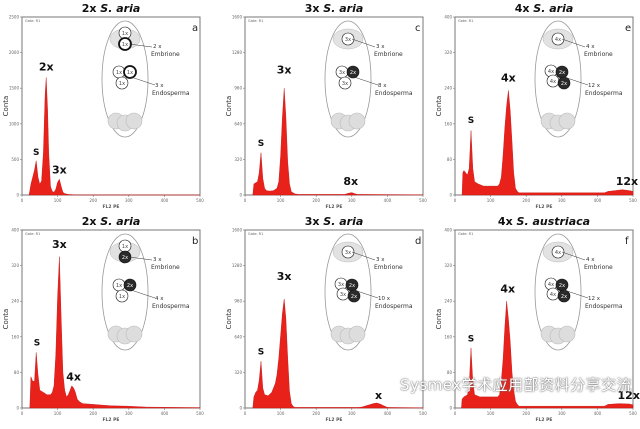 This screenshot has width=640, height=429. What do you see at coordinates (345, 84) in the screenshot?
I see `nucleus-label: 3x` at bounding box center [345, 84].